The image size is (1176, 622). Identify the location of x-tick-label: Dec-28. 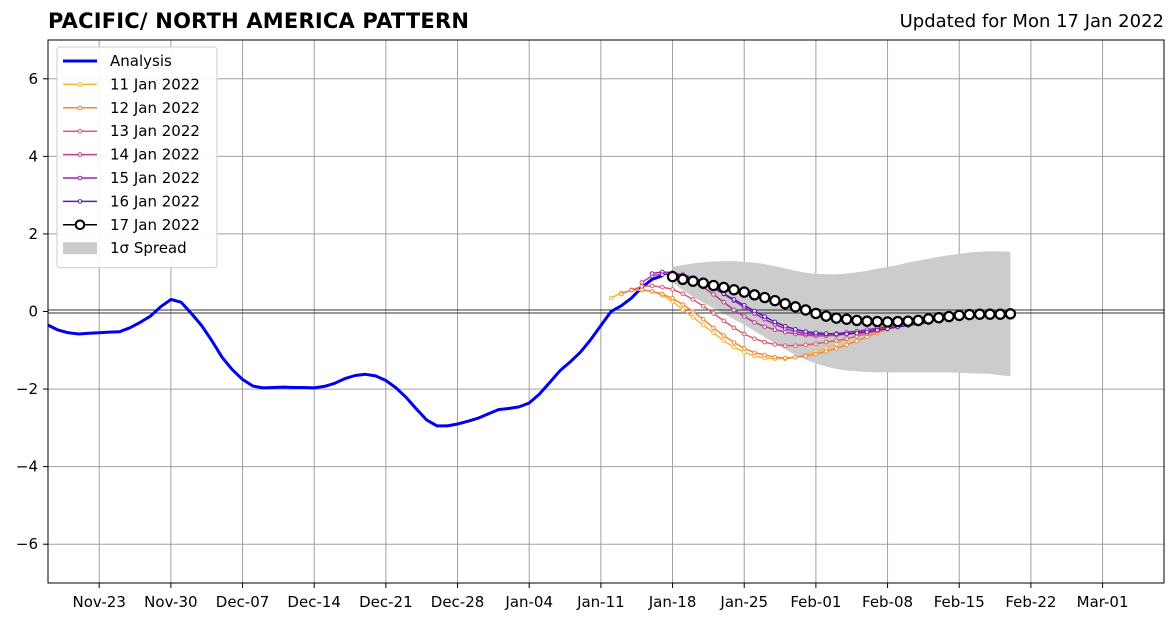
(458, 602).